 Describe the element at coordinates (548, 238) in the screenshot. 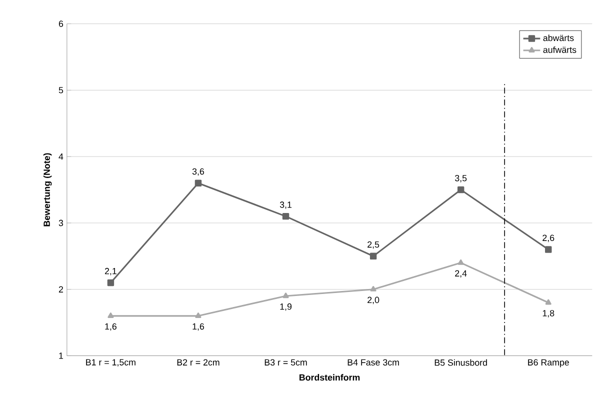

I see `data-label: 2,6` at that location.